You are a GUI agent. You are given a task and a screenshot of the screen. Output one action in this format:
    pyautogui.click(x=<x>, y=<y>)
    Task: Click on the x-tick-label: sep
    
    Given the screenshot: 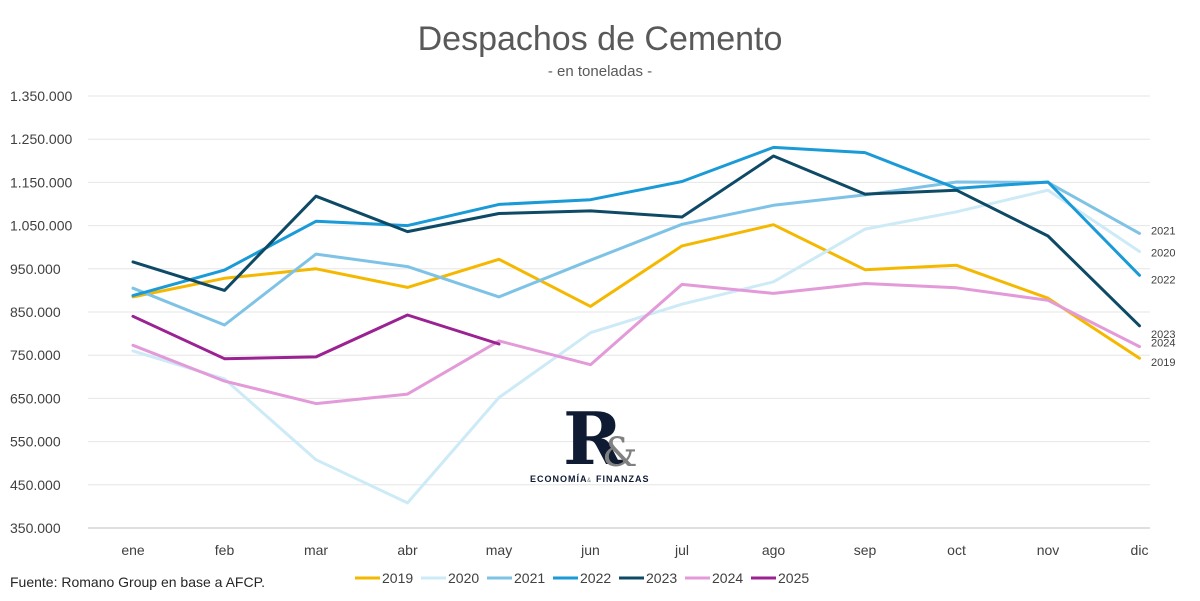 What is the action you would take?
    pyautogui.click(x=865, y=550)
    